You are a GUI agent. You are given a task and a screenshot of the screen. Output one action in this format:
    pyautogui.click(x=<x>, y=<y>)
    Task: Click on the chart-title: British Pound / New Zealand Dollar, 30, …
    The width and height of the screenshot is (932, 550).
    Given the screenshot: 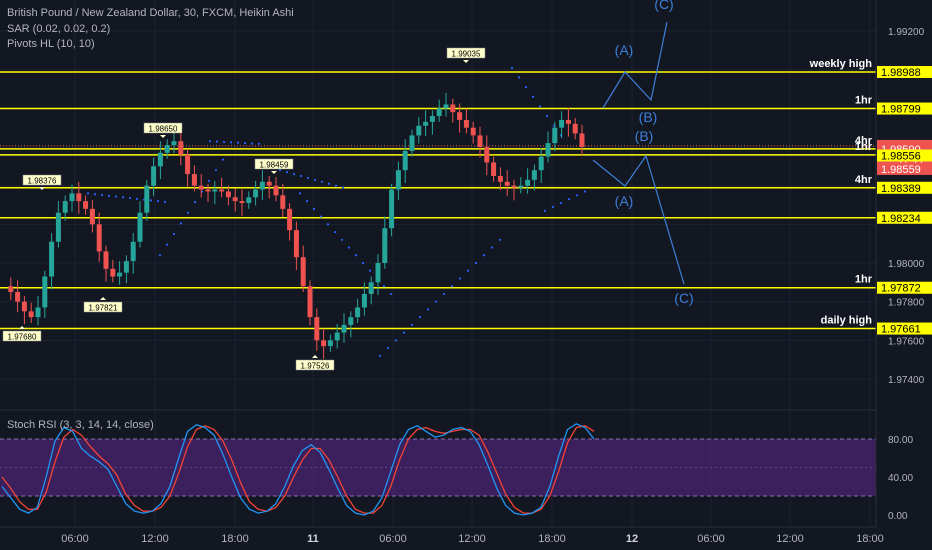 What is the action you would take?
    pyautogui.click(x=150, y=13)
    